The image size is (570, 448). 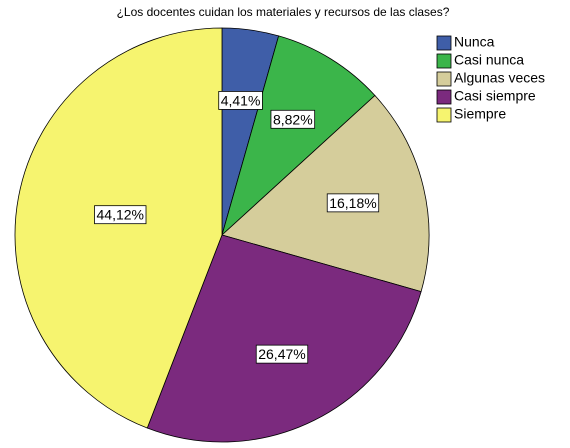 What do you see at coordinates (489, 60) in the screenshot?
I see `legend-label: Casi nunca` at bounding box center [489, 60].